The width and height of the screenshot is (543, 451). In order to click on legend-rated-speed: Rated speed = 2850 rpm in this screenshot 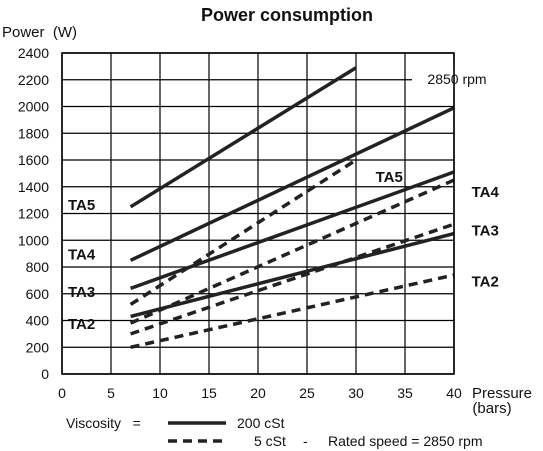, I will do `click(405, 441)`.